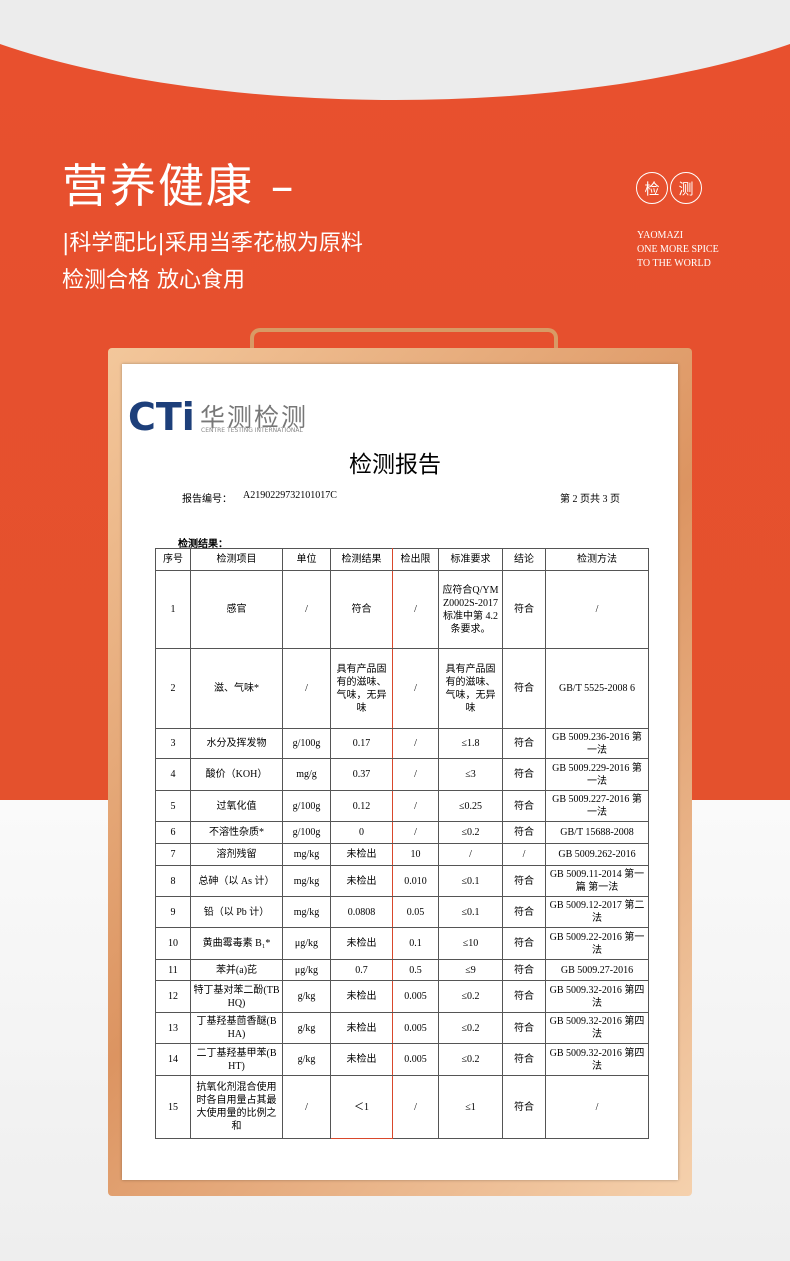  Describe the element at coordinates (173, 854) in the screenshot. I see `table-cell: 7` at that location.